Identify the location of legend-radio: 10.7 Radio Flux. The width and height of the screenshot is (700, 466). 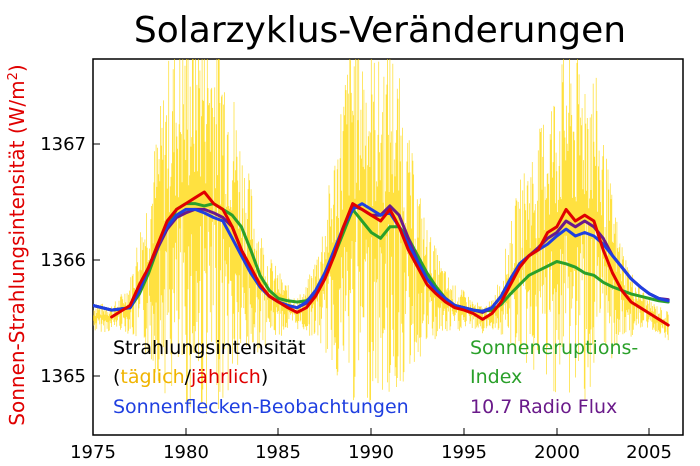
(543, 407).